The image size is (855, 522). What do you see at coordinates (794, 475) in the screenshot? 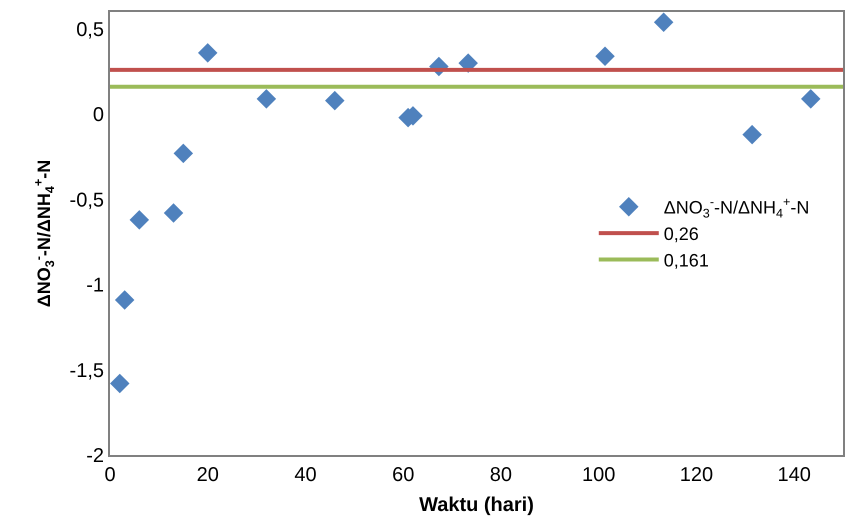
I see `x-tick-label: 140` at bounding box center [794, 475].